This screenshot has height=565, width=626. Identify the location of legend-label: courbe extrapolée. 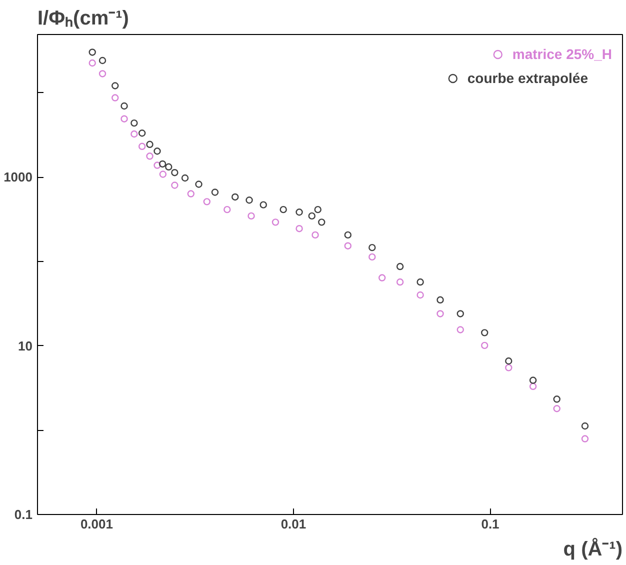
(527, 78).